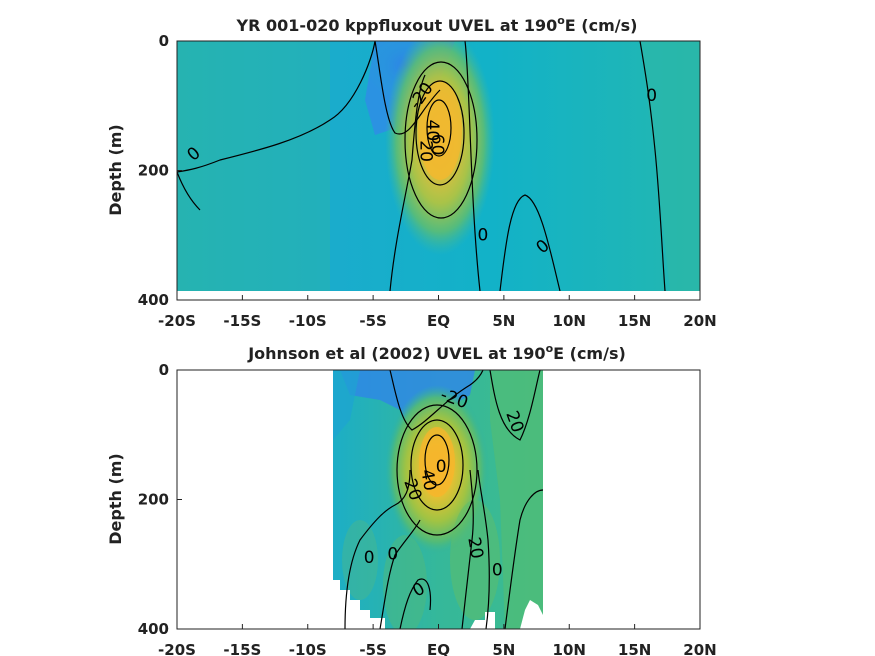 This screenshot has height=656, width=875. What do you see at coordinates (438, 604) in the screenshot?
I see `panel-2-data-gaps` at bounding box center [438, 604].